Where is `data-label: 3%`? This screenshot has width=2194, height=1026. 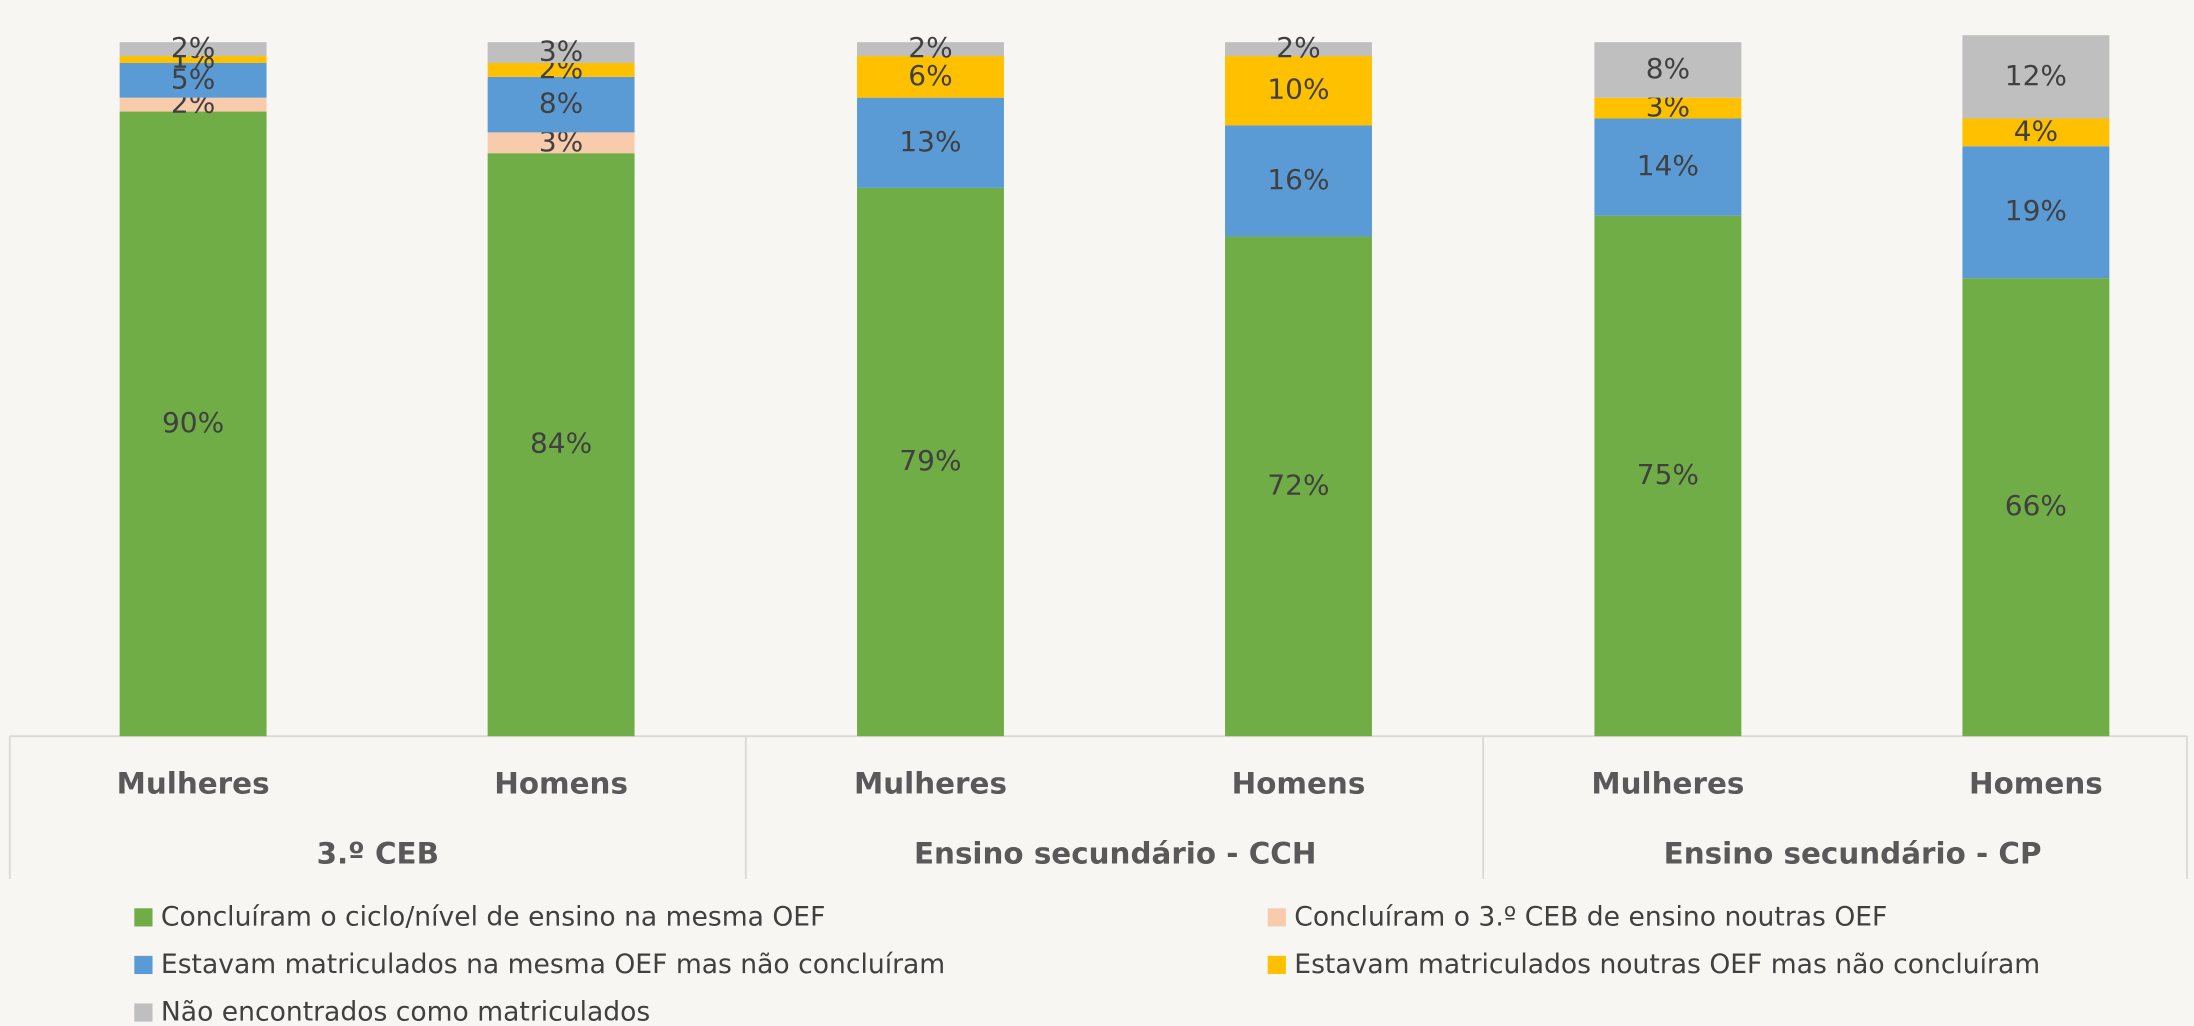
data-label: 3% is located at coordinates (561, 51).